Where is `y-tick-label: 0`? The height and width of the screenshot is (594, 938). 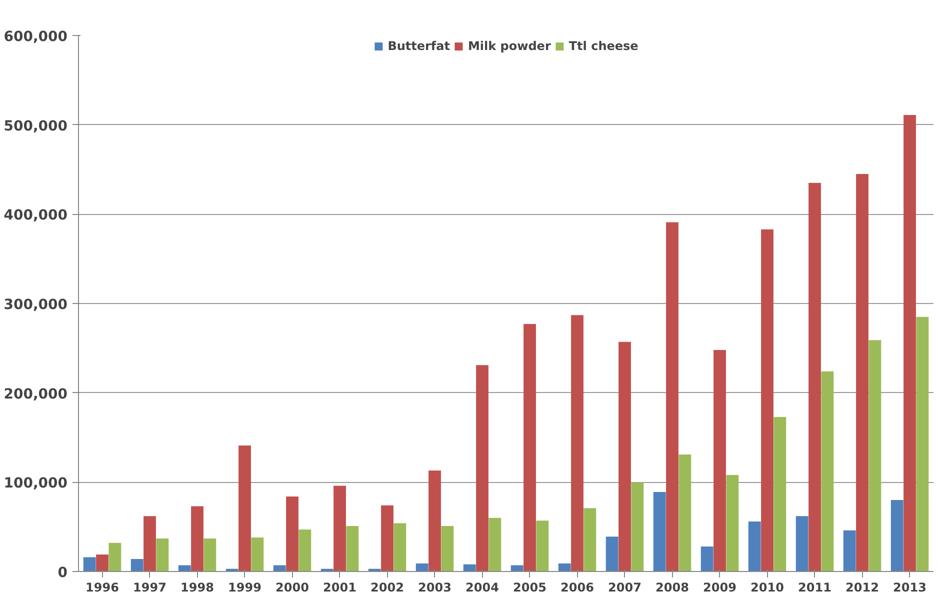
y-tick-label: 0 is located at coordinates (63, 573).